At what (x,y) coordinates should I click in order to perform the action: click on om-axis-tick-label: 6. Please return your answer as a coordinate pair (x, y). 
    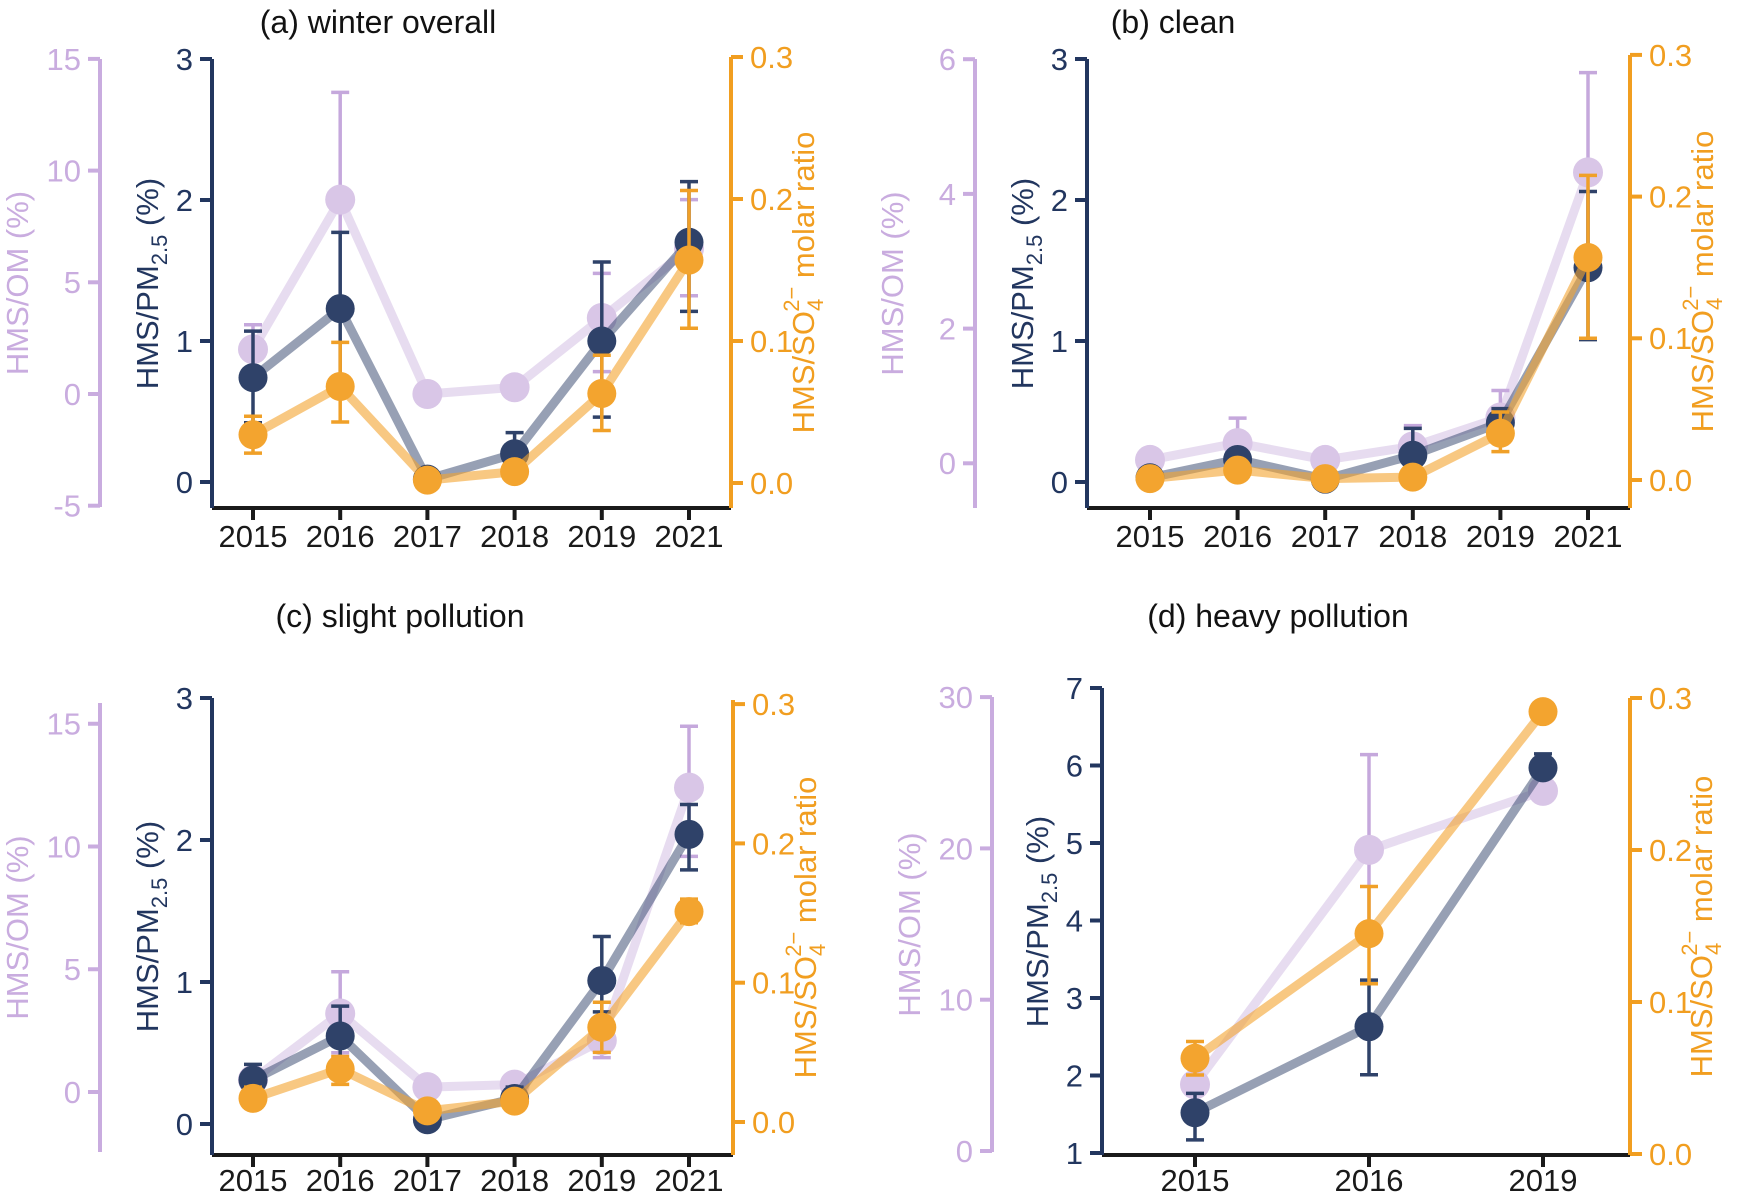
    Looking at the image, I should click on (947, 59).